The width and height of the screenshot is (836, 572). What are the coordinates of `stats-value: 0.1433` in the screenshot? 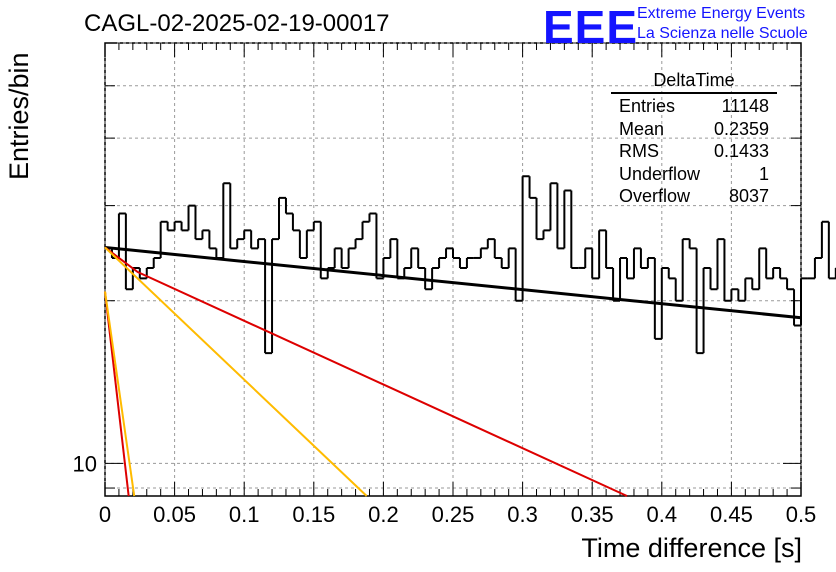 It's located at (741, 151).